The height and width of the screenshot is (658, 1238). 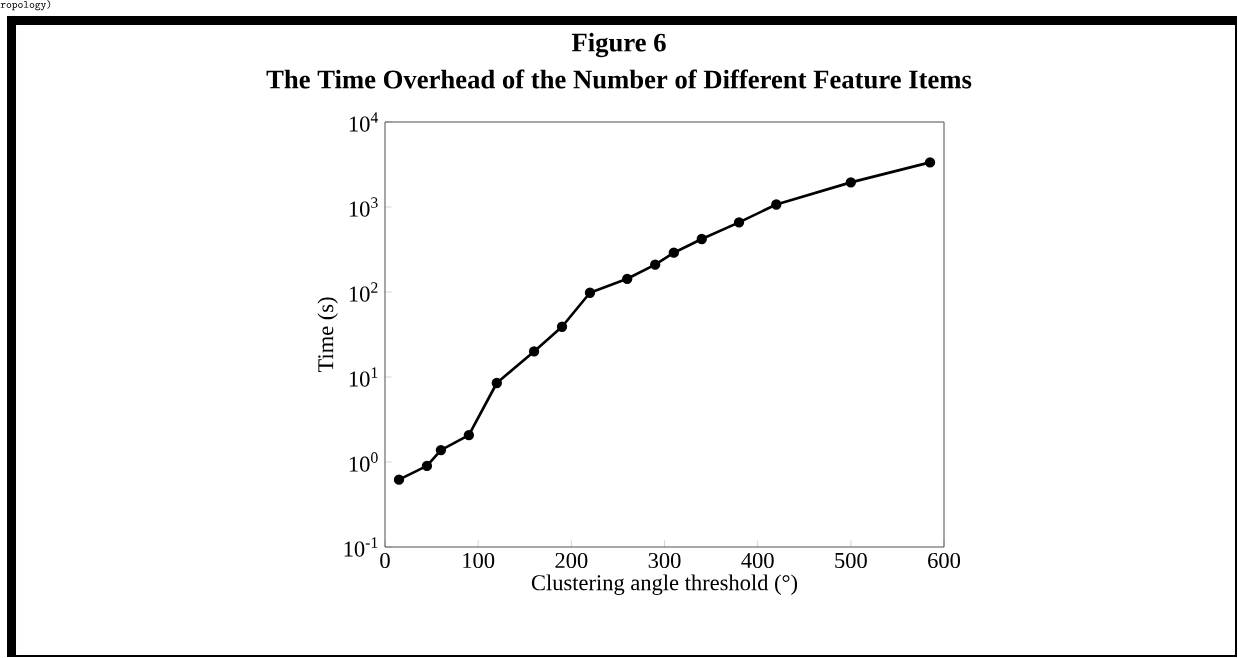 I want to click on x-tick-label: 500, so click(x=851, y=560).